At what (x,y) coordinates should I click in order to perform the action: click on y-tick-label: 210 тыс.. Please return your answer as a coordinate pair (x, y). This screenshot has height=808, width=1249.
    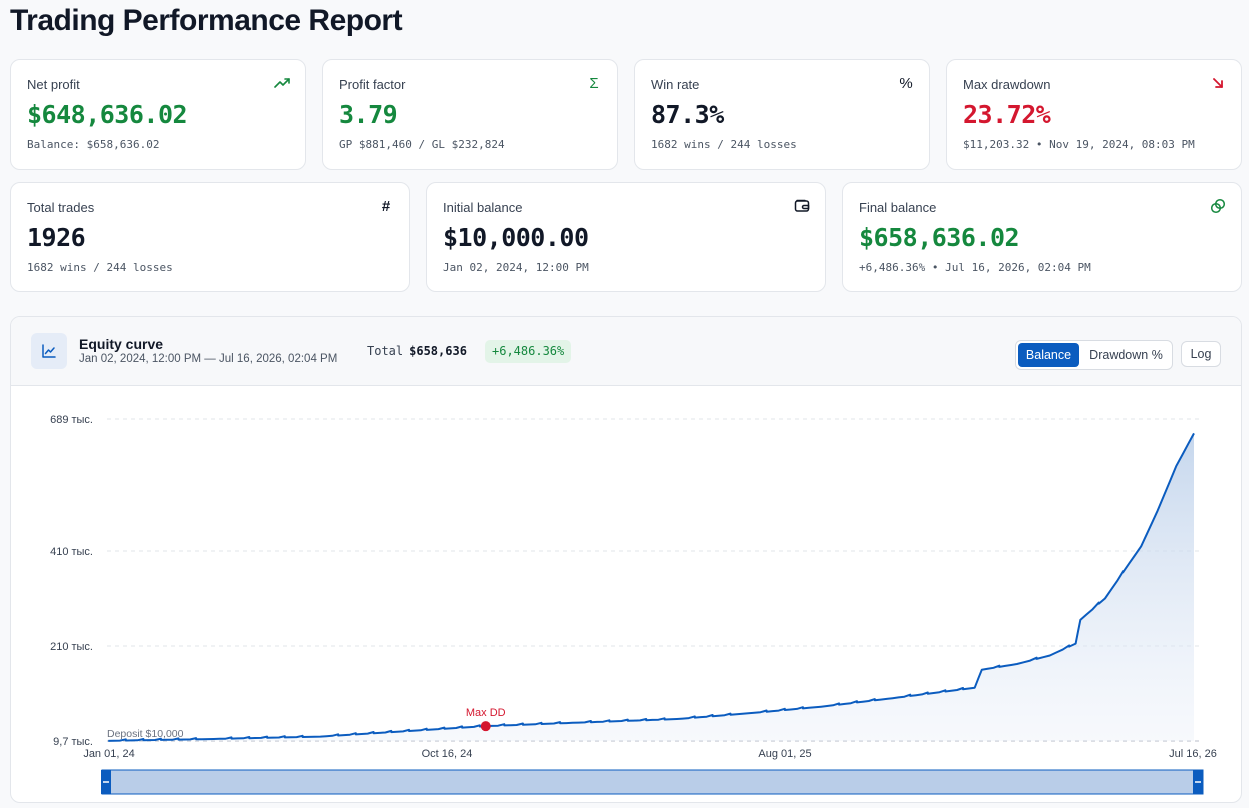
    Looking at the image, I should click on (71, 647).